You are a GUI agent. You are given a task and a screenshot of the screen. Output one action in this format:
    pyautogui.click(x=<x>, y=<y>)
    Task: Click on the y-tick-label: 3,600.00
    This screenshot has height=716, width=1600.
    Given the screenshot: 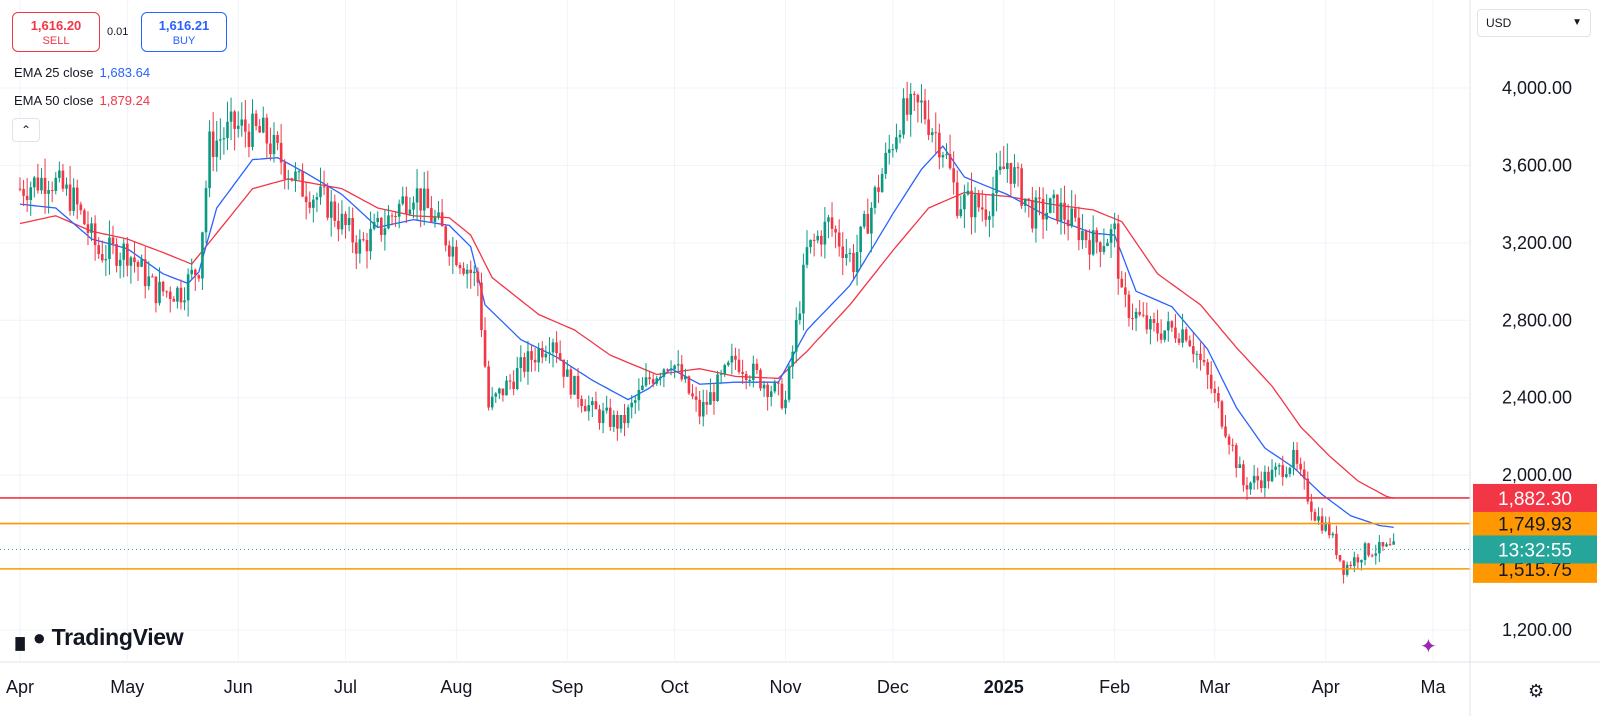 What is the action you would take?
    pyautogui.click(x=1537, y=165)
    